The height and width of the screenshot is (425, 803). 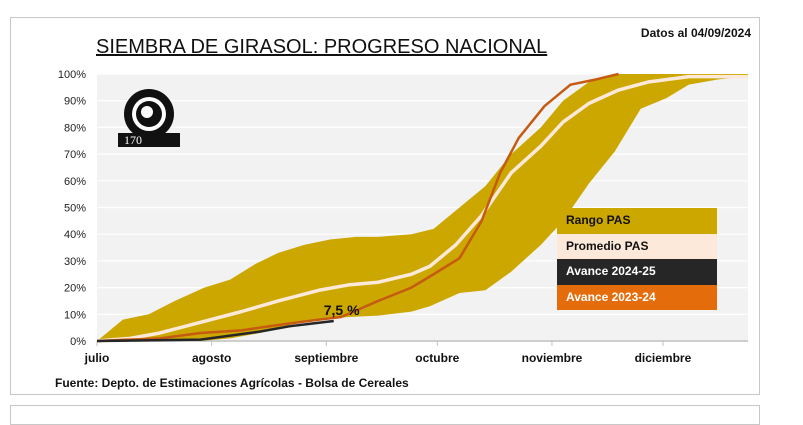 I want to click on legend-rango-pas: Rango PAS, so click(x=637, y=221).